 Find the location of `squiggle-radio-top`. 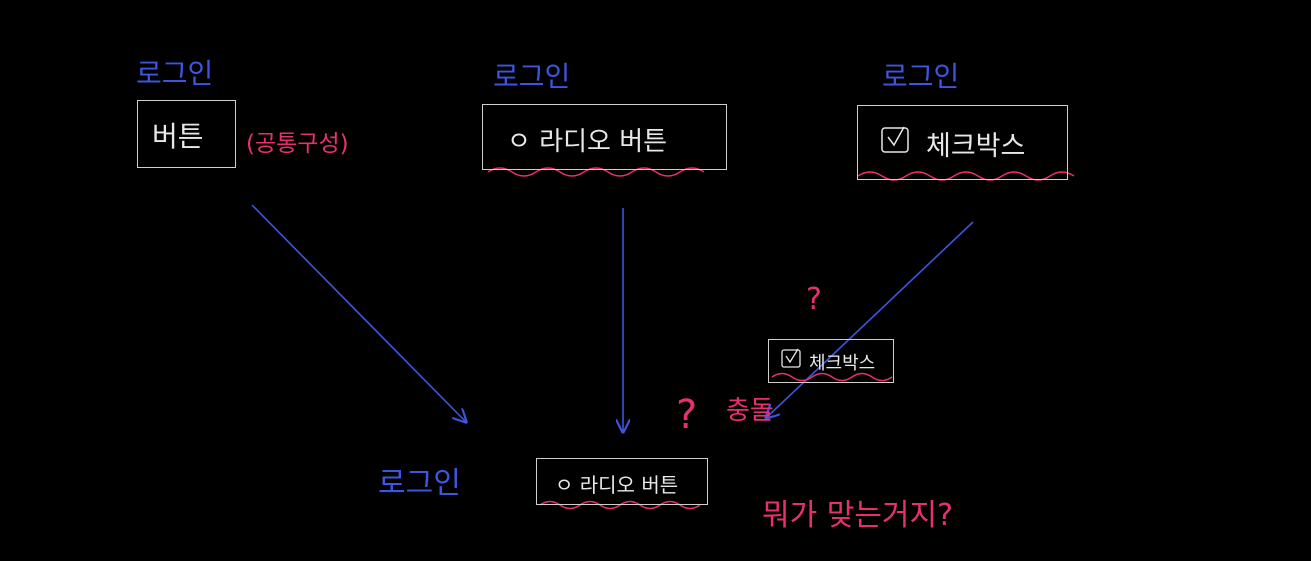

squiggle-radio-top is located at coordinates (596, 172).